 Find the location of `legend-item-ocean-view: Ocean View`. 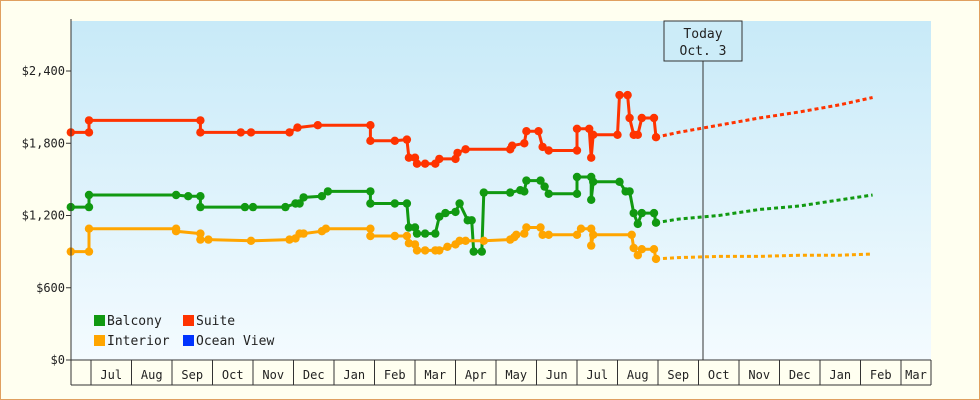

legend-item-ocean-view: Ocean View is located at coordinates (228, 341).